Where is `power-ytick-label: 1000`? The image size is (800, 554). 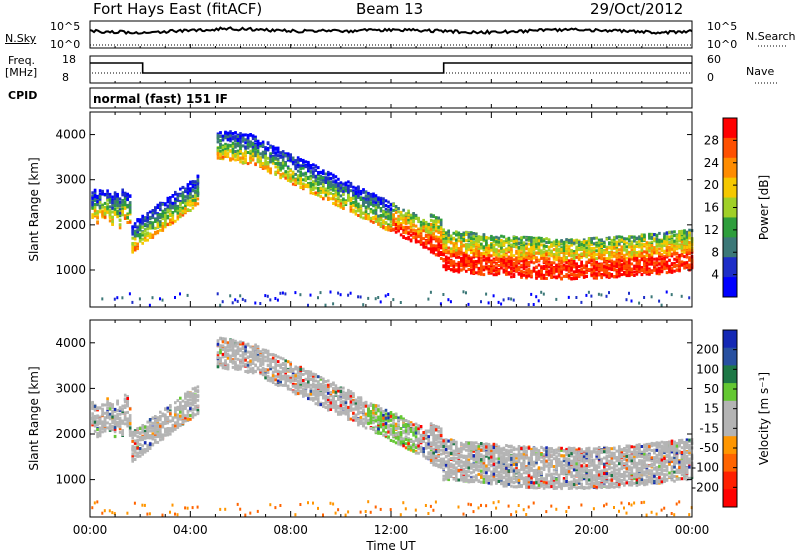 power-ytick-label: 1000 is located at coordinates (70, 270).